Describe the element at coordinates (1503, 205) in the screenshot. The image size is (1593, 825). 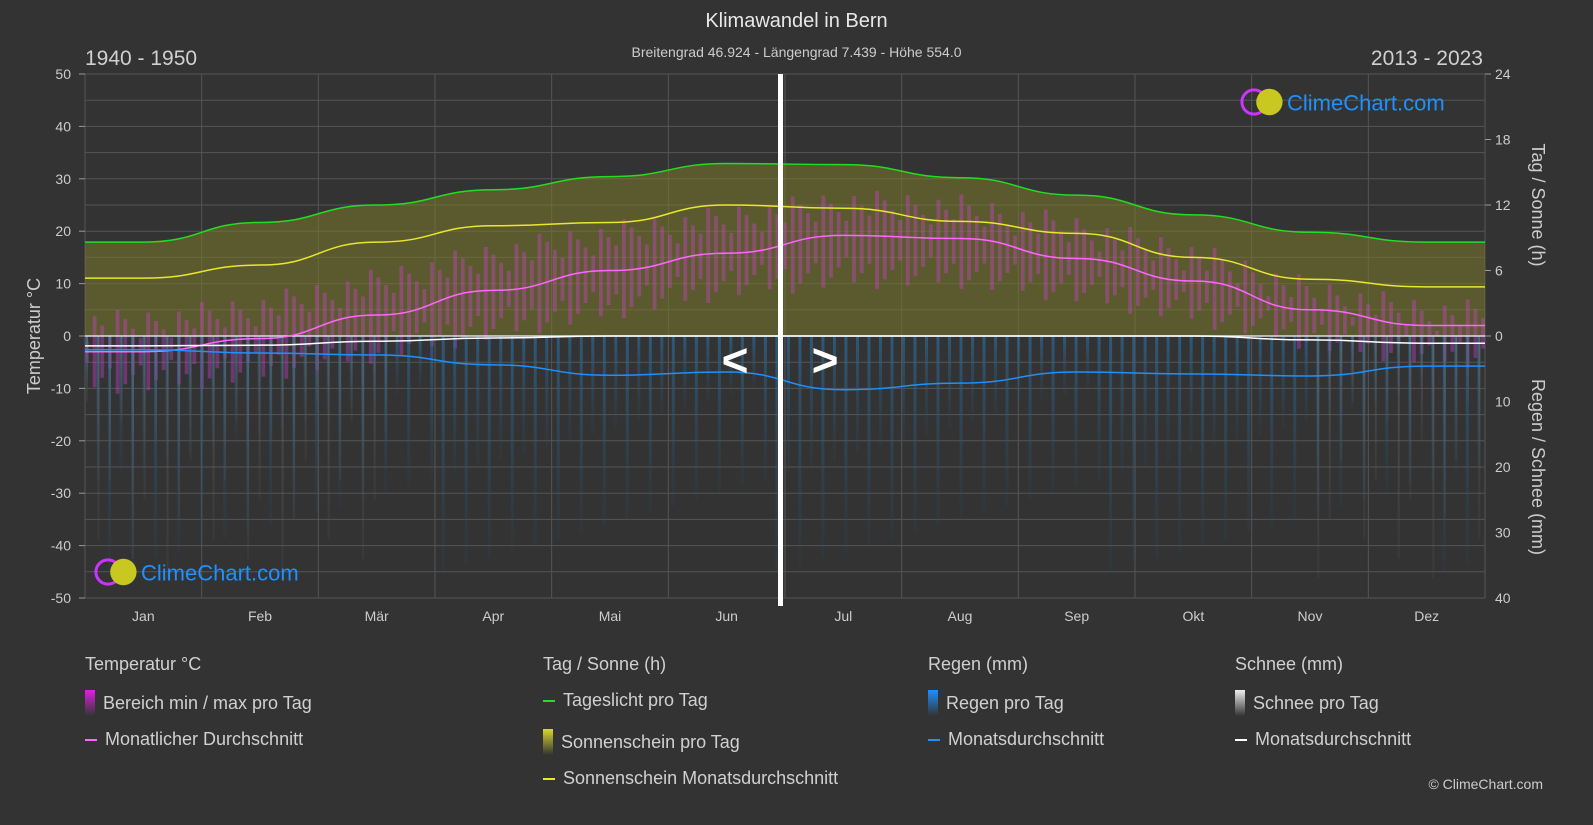
I see `y-right-tick-label: 12` at that location.